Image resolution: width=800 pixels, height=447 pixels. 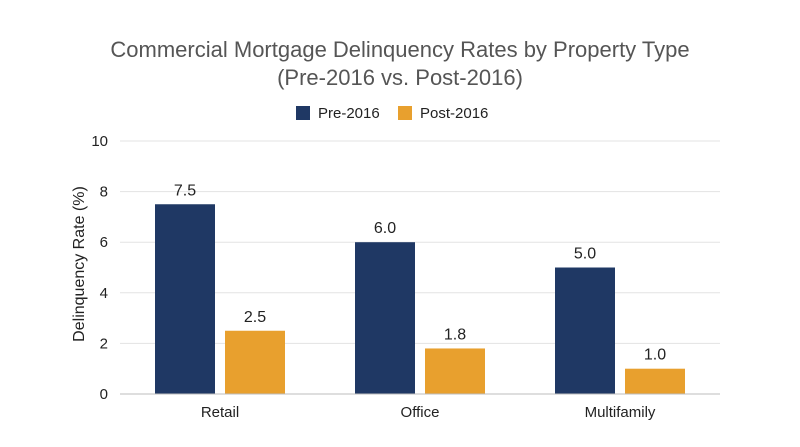 What do you see at coordinates (400, 77) in the screenshot?
I see `chart-subtitle: (Pre-2016 vs. Post-2016)` at bounding box center [400, 77].